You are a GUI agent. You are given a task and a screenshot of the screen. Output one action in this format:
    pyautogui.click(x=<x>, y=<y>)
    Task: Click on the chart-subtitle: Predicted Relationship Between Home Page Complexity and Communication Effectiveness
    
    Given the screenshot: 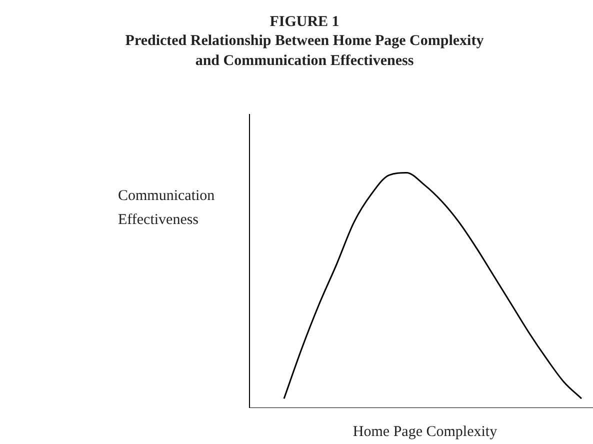 What is the action you would take?
    pyautogui.click(x=304, y=51)
    